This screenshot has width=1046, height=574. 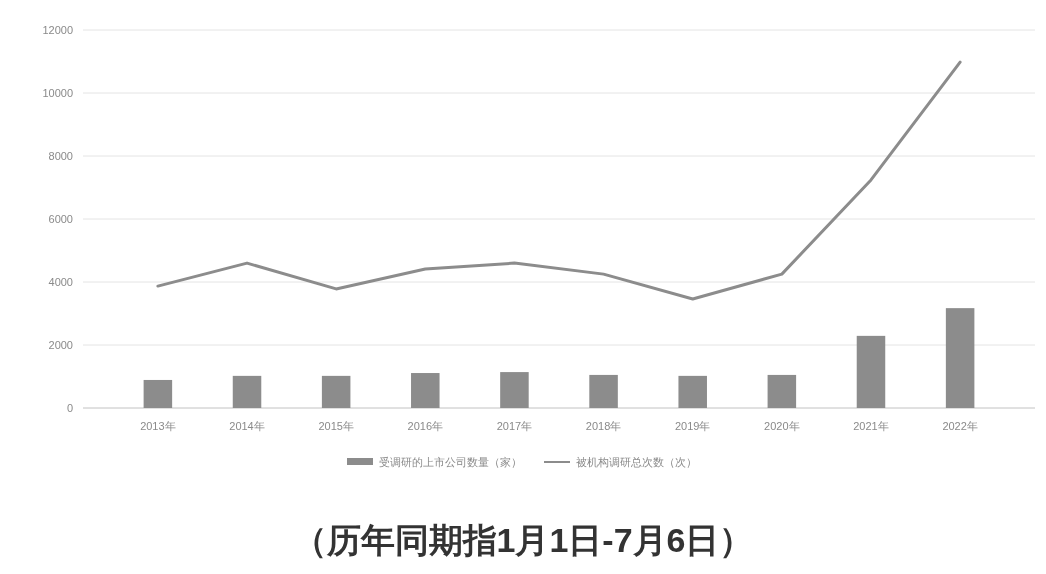 What do you see at coordinates (425, 426) in the screenshot?
I see `x-tick-label: 2016年` at bounding box center [425, 426].